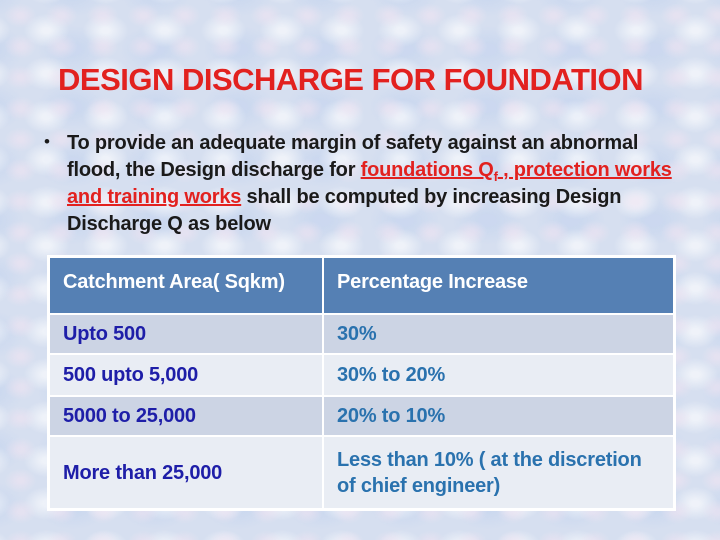 The height and width of the screenshot is (540, 720). I want to click on table-cell-catchment: More than 25,000, so click(186, 471).